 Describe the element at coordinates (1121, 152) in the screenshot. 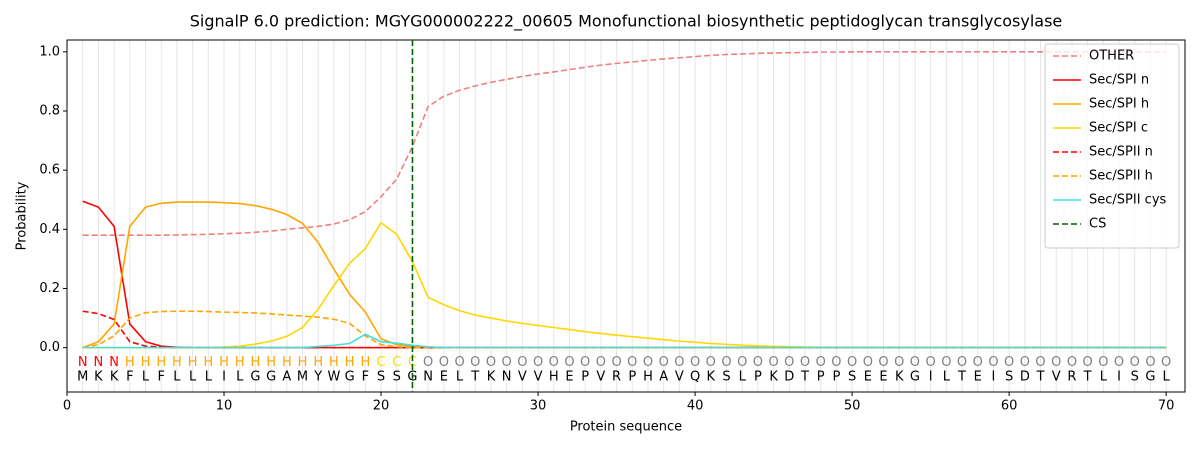

I see `legend-label: Sec/SPII n` at that location.